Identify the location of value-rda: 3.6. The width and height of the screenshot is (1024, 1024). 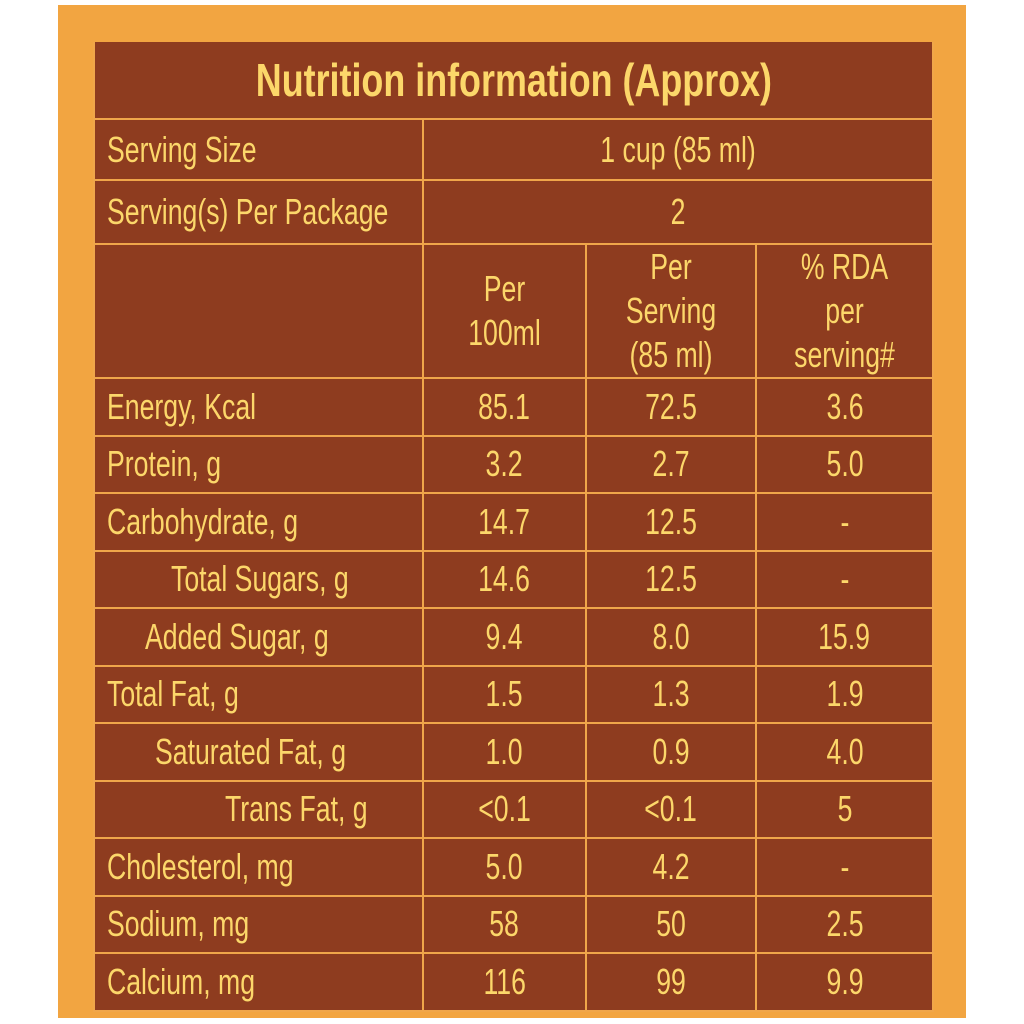
(844, 407).